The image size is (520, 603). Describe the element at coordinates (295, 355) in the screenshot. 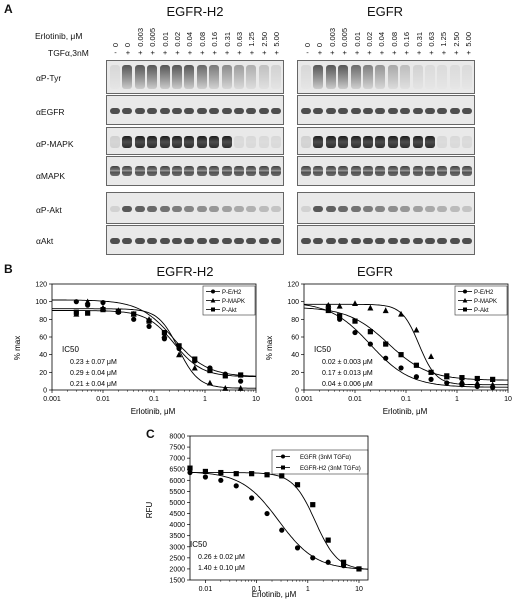

I see `y-tick-label: 40` at that location.